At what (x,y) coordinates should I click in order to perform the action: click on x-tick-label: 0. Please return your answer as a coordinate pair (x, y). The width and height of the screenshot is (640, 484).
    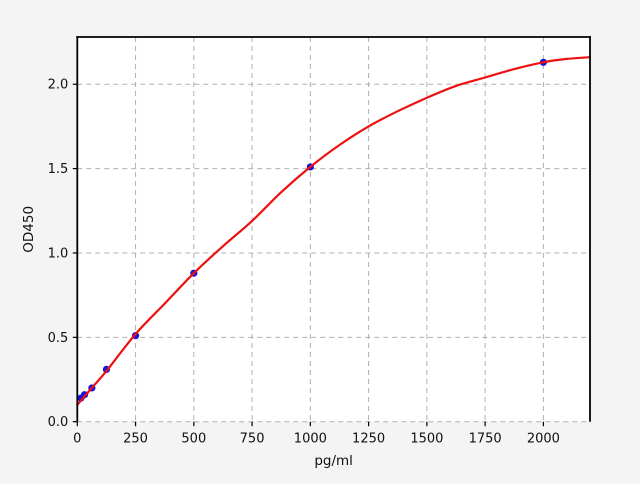
    Looking at the image, I should click on (77, 439).